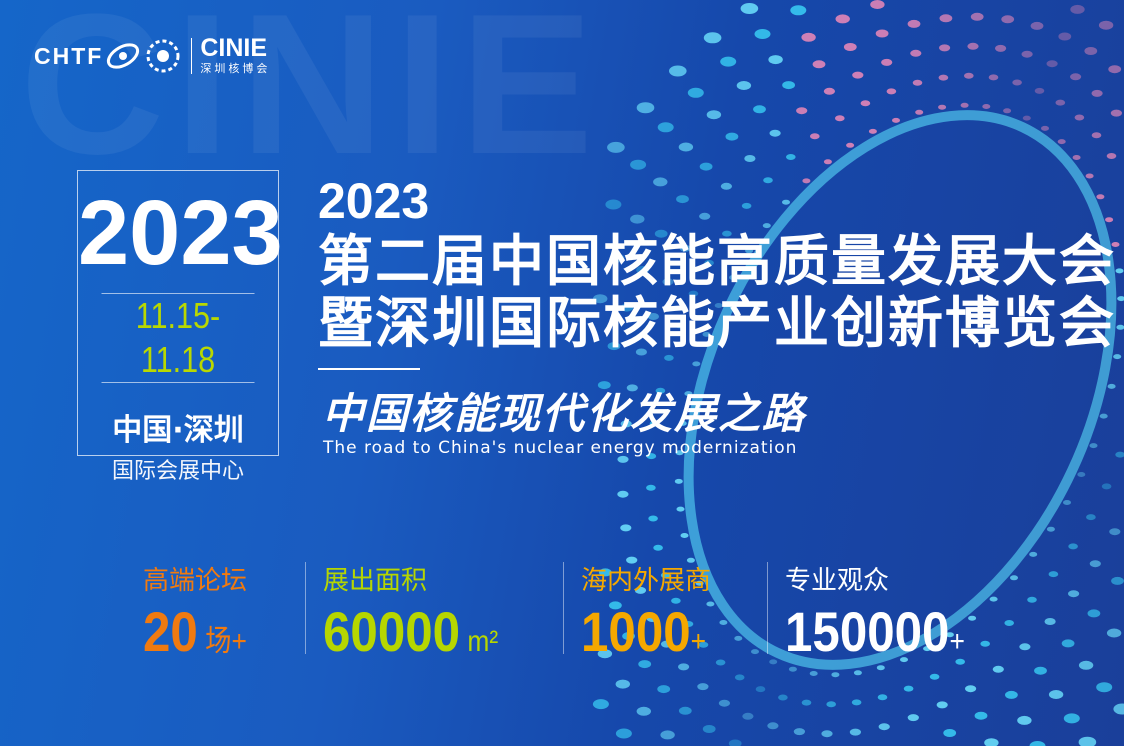  Describe the element at coordinates (69, 55) in the screenshot. I see `chtf-logo: CHTF` at that location.